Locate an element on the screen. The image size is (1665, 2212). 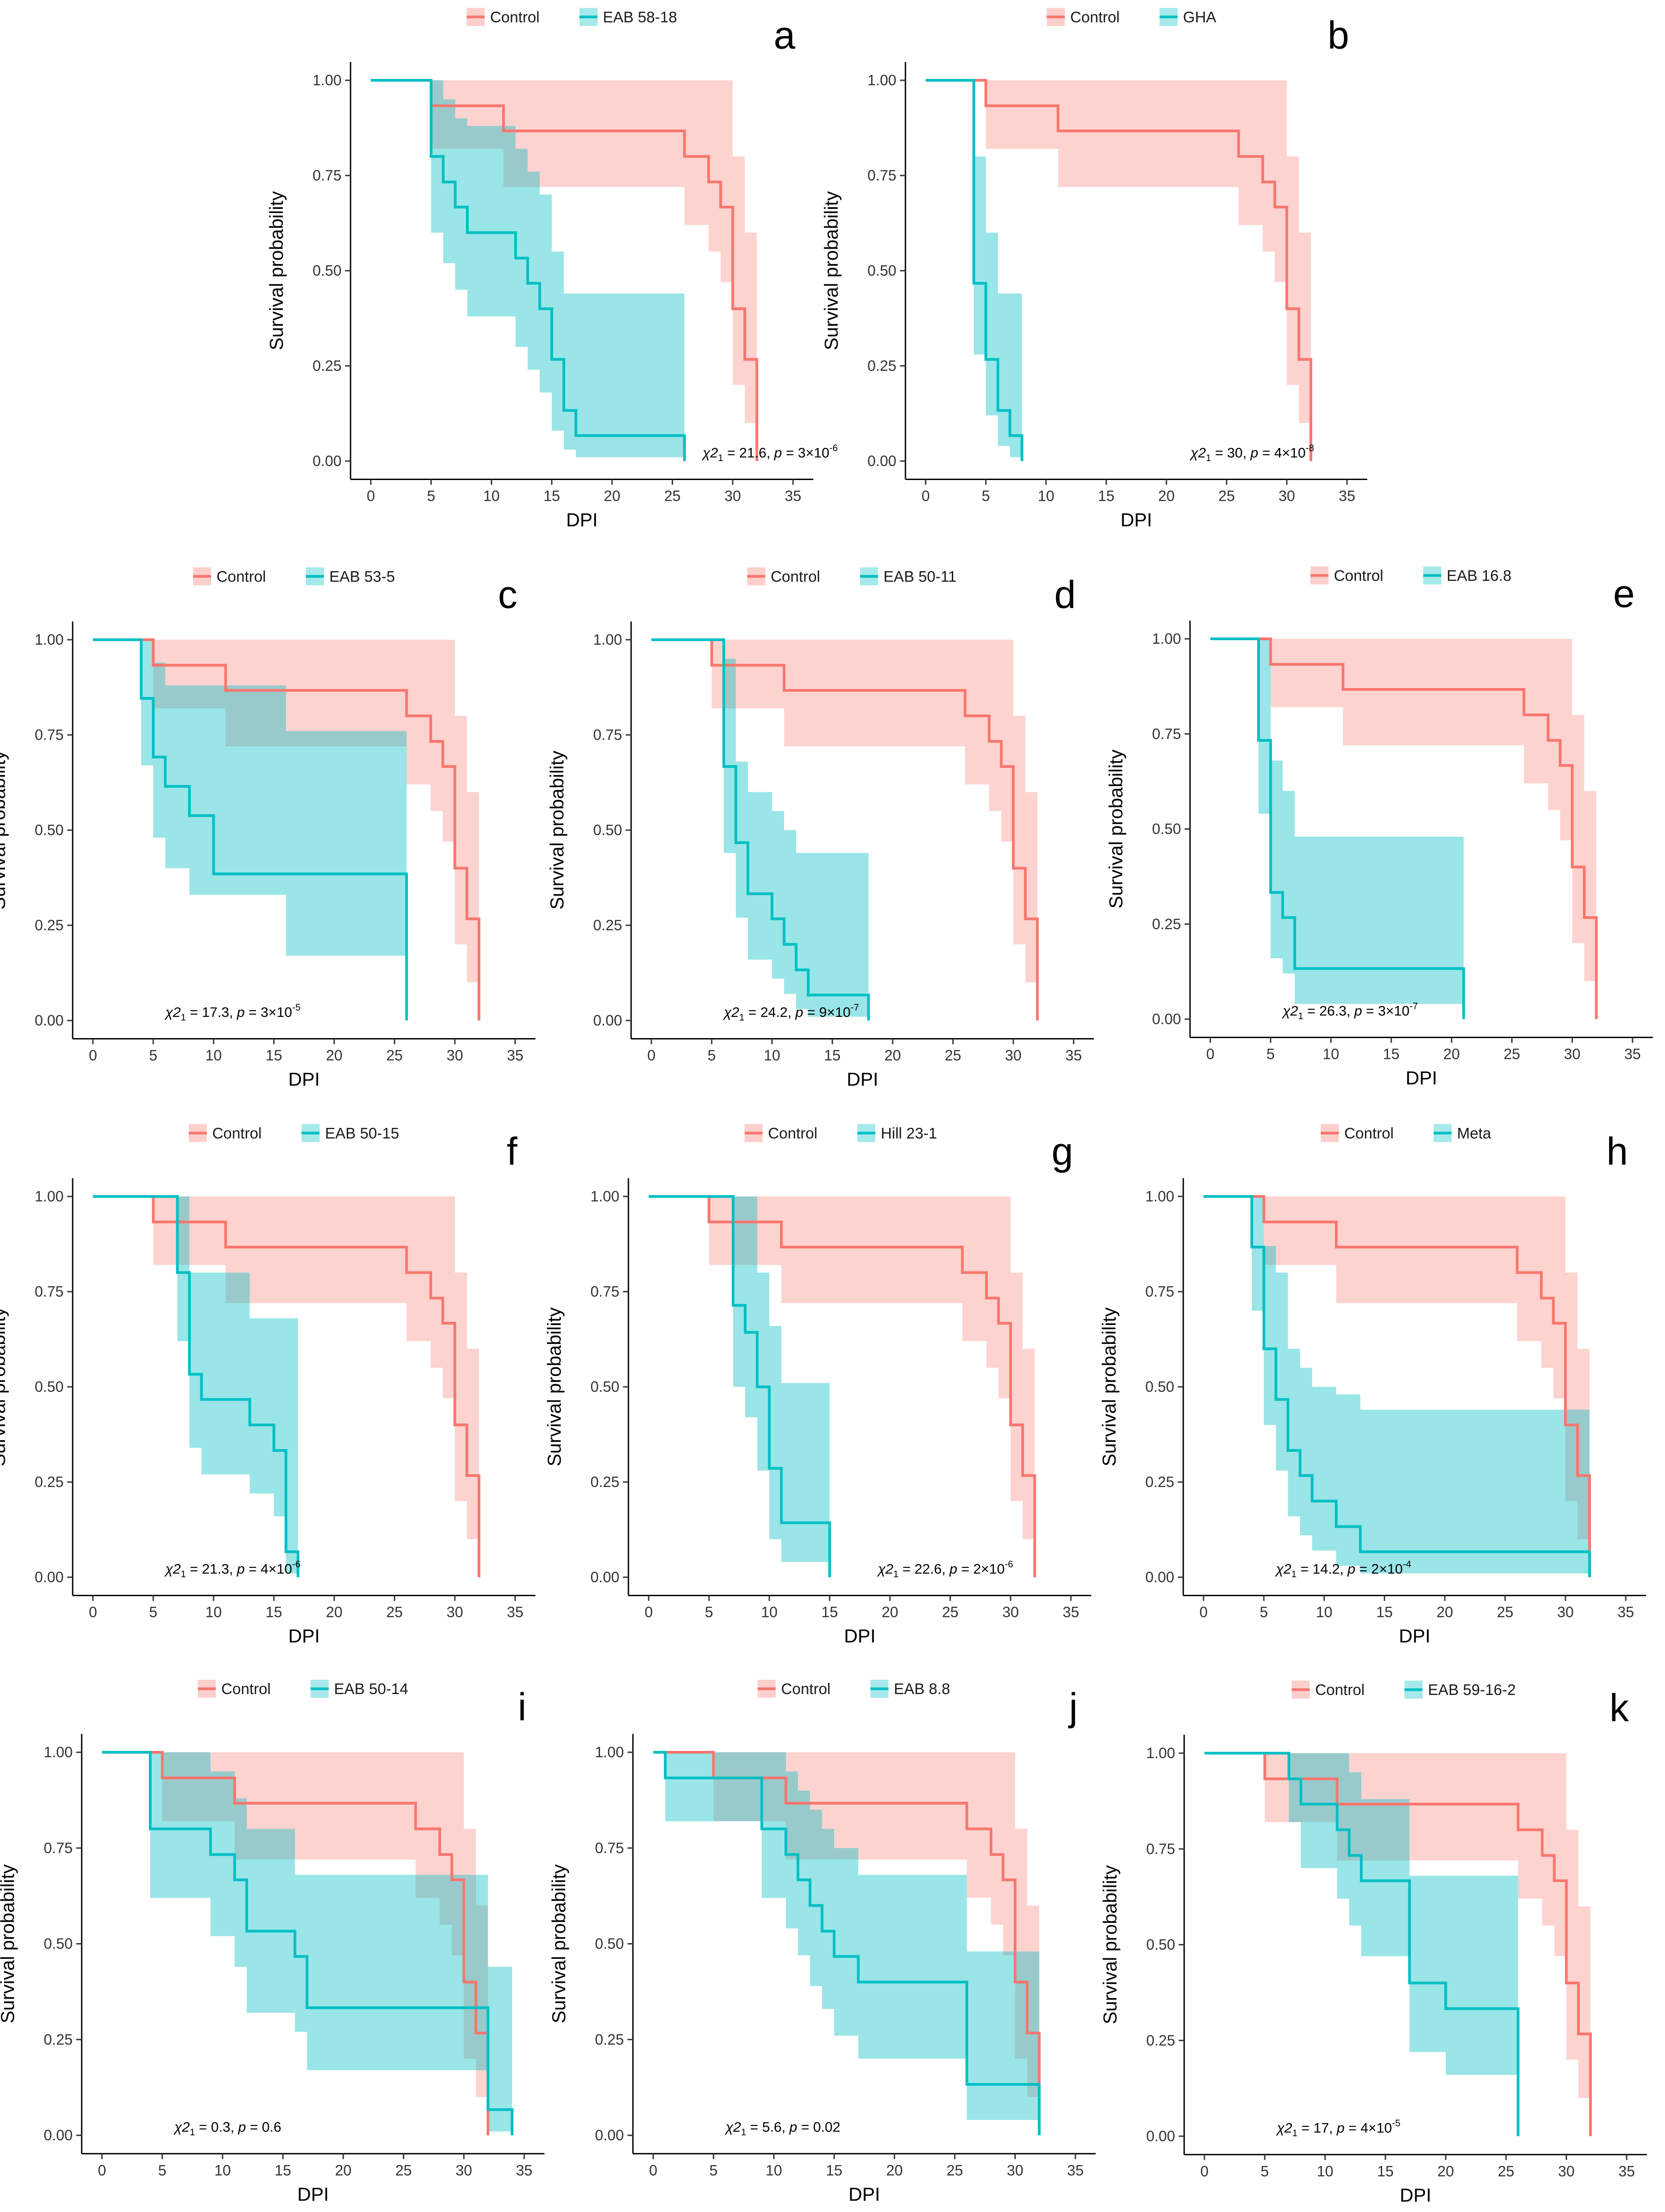
panel-letter: e is located at coordinates (1624, 594).